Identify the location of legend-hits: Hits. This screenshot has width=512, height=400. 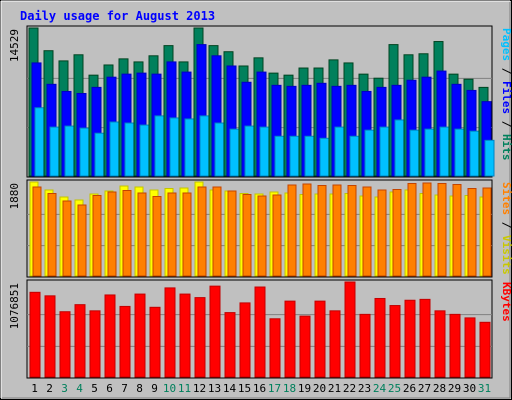
(506, 147).